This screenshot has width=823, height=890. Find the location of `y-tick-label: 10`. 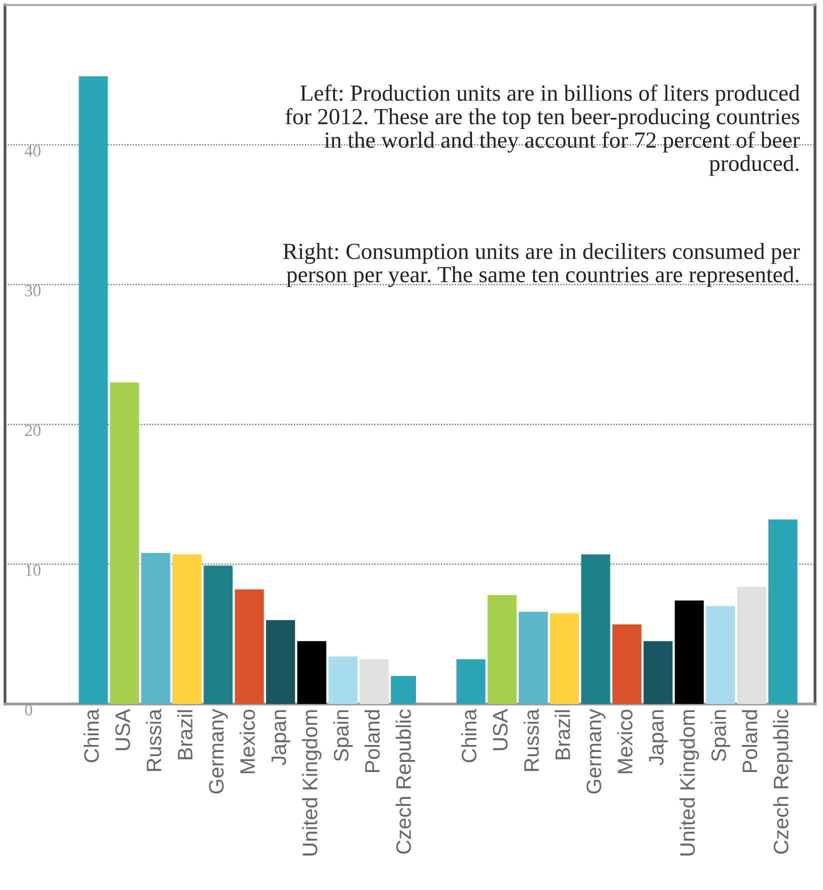

y-tick-label: 10 is located at coordinates (33, 570).